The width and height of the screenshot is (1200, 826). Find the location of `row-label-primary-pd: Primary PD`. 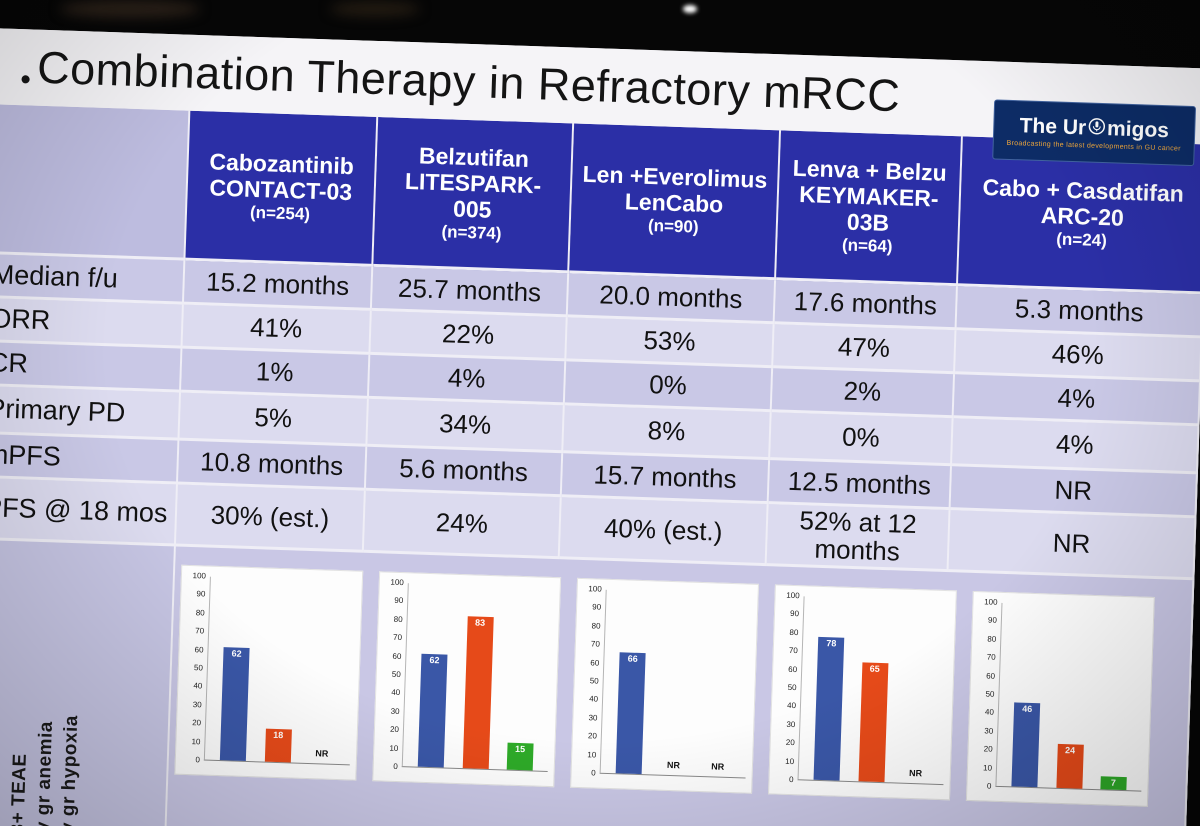

row-label-primary-pd: Primary PD is located at coordinates (91, 413).